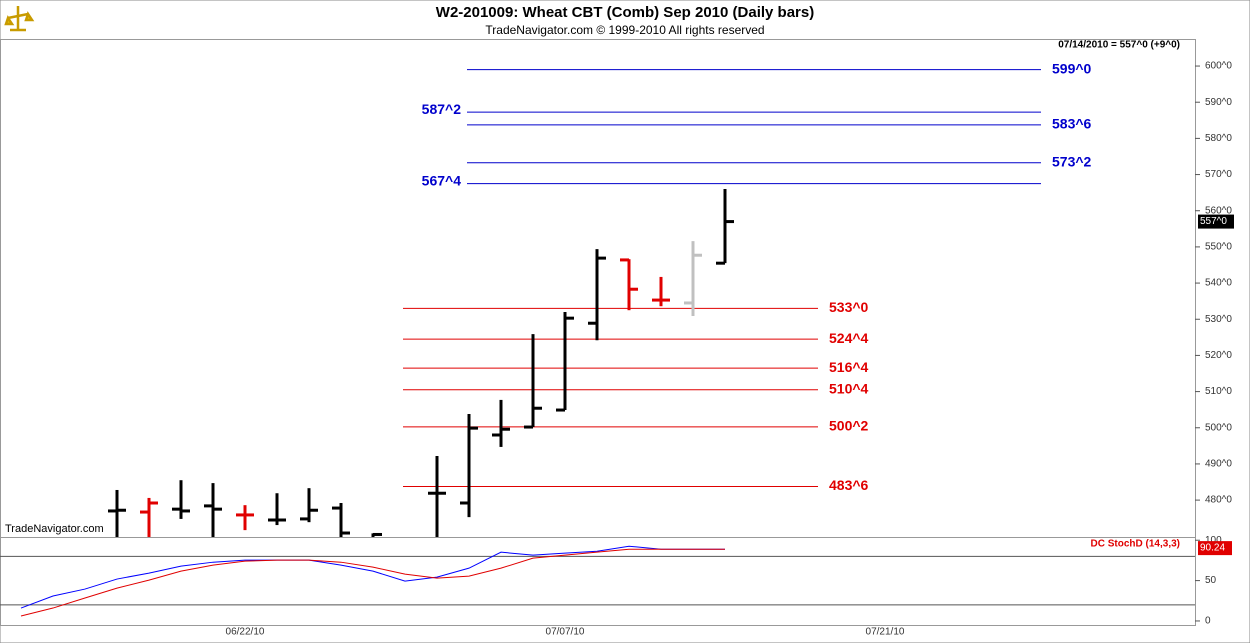  What do you see at coordinates (1218, 500) in the screenshot?
I see `y-tick-label: 480^0` at bounding box center [1218, 500].